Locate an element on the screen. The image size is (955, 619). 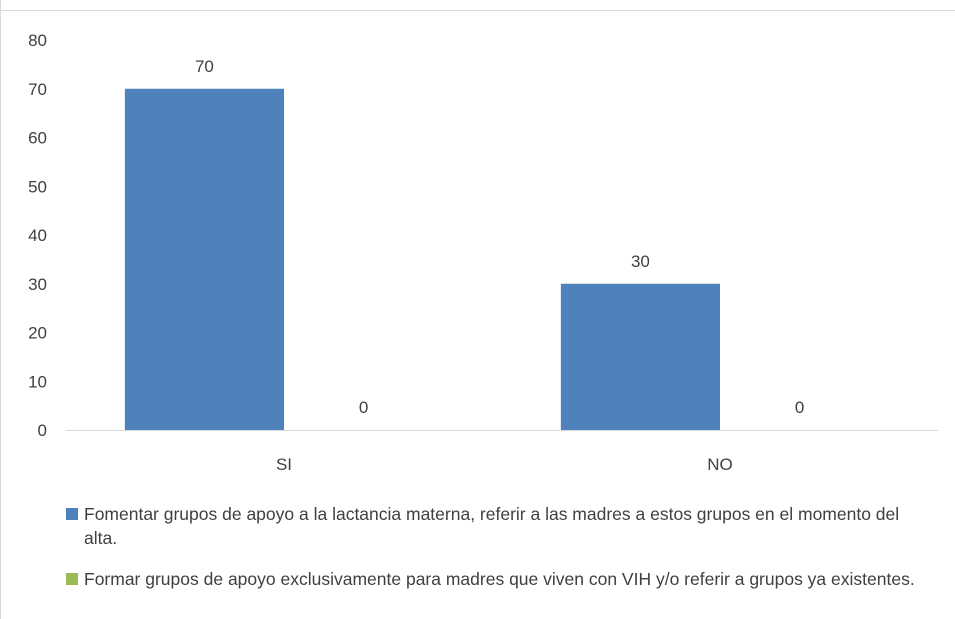
y-tick-label: 40 is located at coordinates (37, 235).